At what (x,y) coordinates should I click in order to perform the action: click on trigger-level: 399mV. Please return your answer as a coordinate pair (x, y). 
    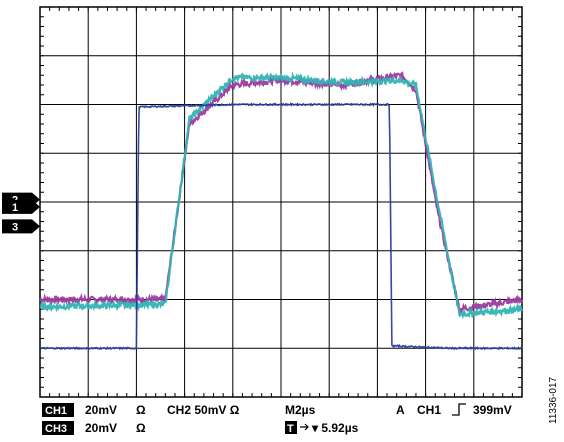
    Looking at the image, I should click on (492, 410).